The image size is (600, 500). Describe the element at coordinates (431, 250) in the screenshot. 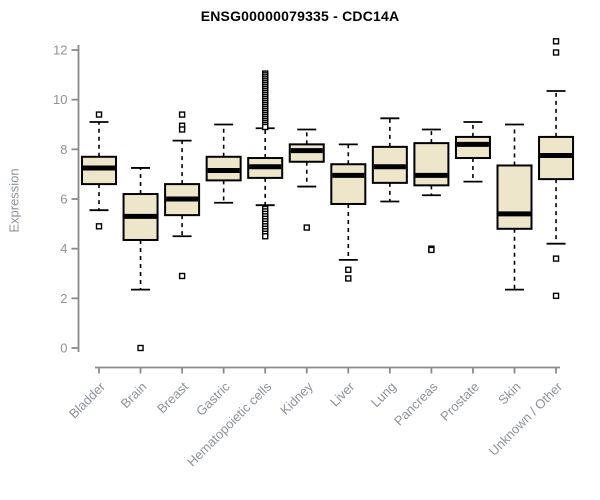

I see `outlier-pancreas` at that location.